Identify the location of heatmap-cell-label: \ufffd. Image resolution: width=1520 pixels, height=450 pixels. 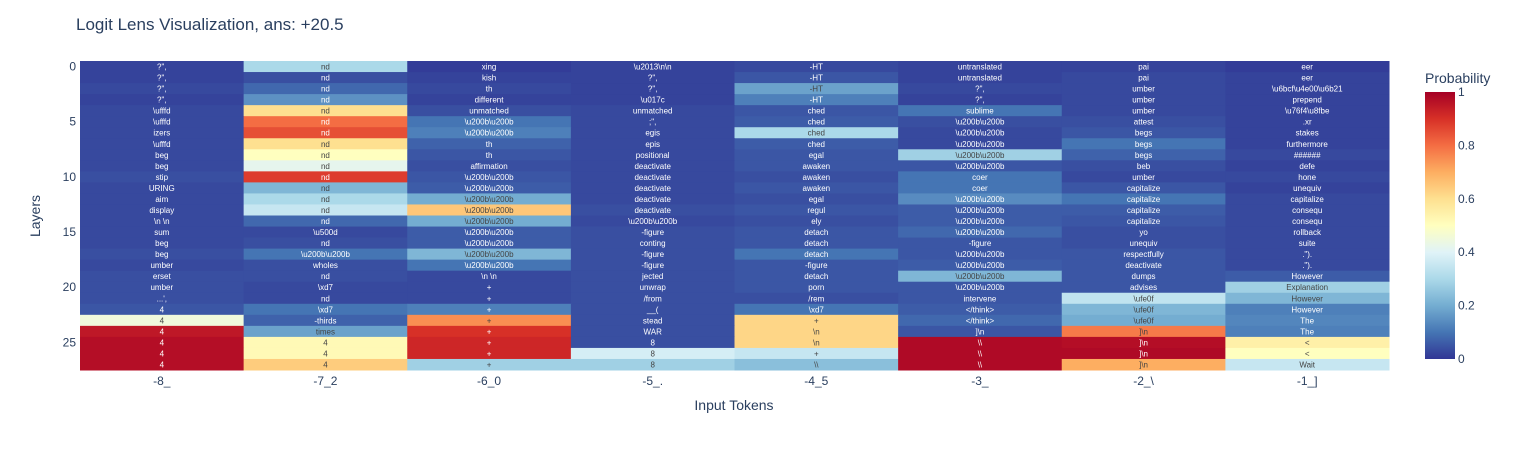
(162, 144).